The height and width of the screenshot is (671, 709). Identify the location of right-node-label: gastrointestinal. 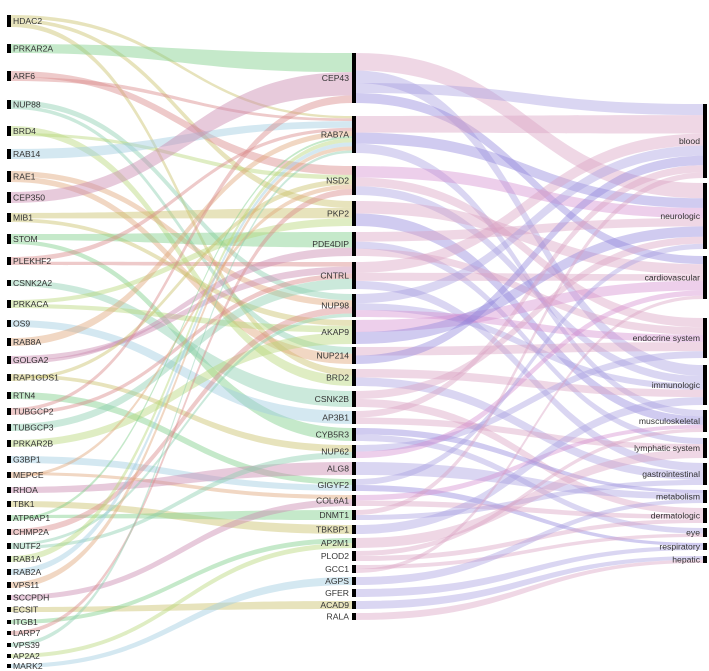
(671, 474).